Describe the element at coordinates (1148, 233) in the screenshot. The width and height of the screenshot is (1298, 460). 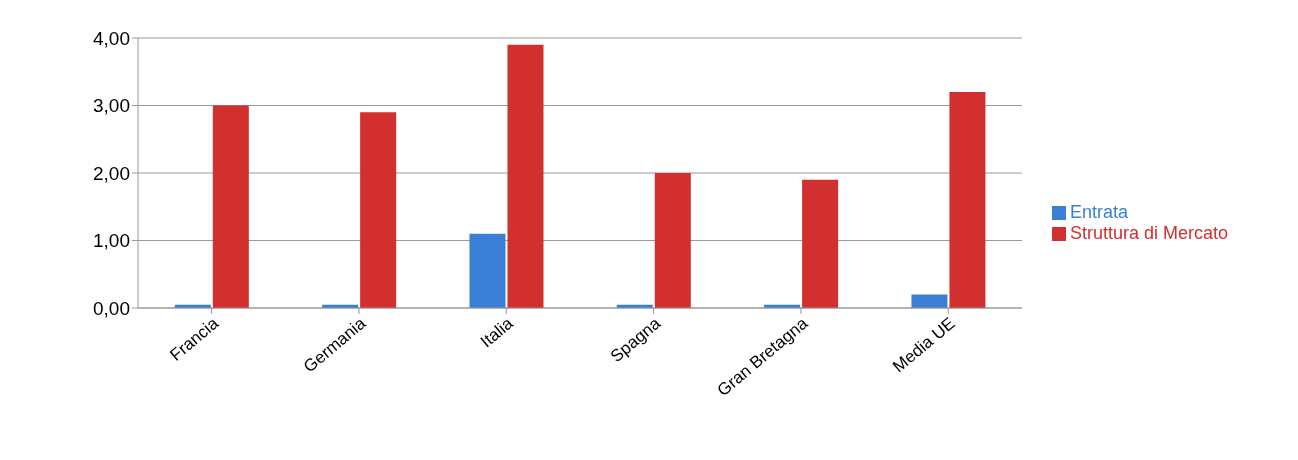
I see `legend-label: Struttura di Mercato` at that location.